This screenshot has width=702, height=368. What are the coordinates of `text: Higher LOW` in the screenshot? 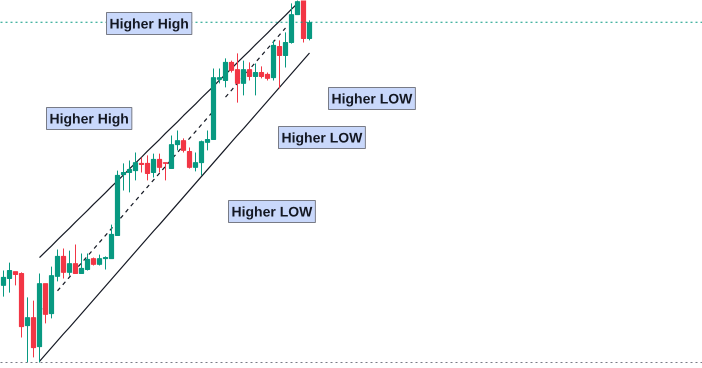 It's located at (373, 98).